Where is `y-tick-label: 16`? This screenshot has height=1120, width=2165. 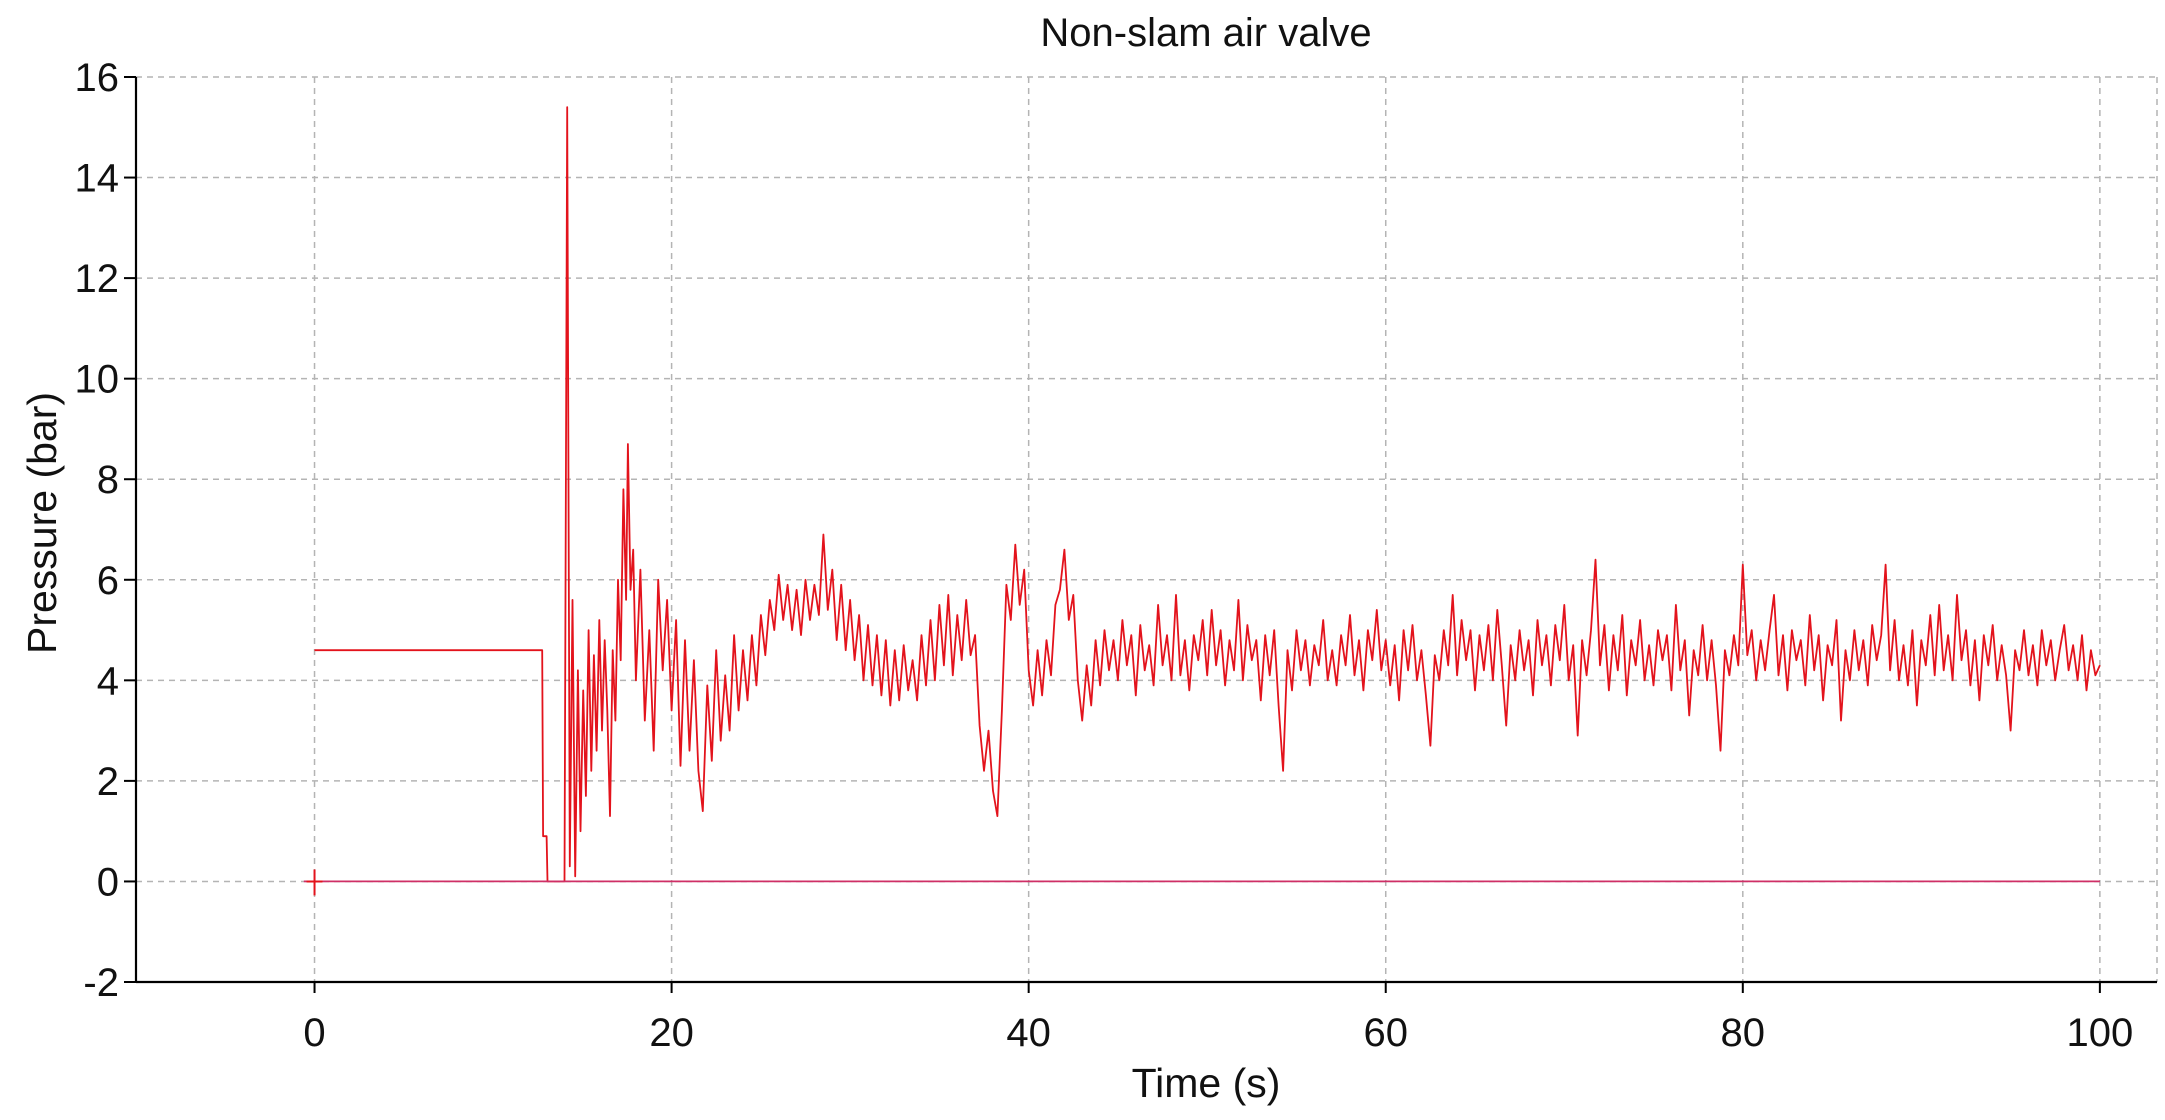
y-tick-label: 16 is located at coordinates (97, 78).